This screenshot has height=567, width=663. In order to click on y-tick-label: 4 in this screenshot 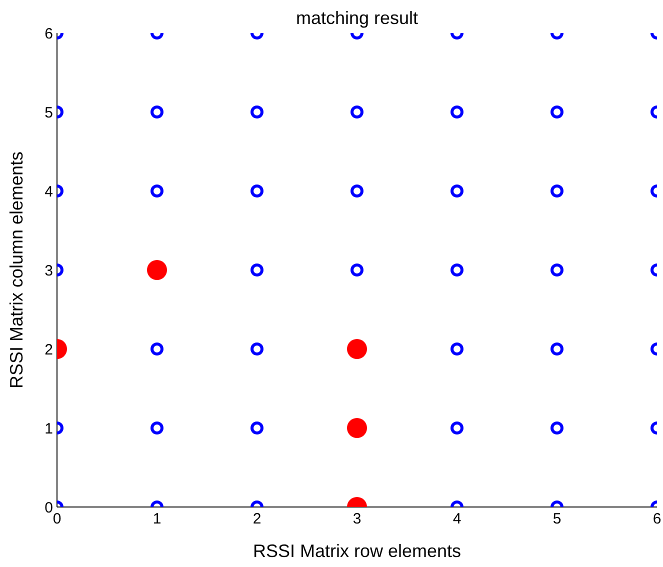, I will do `click(48, 191)`.